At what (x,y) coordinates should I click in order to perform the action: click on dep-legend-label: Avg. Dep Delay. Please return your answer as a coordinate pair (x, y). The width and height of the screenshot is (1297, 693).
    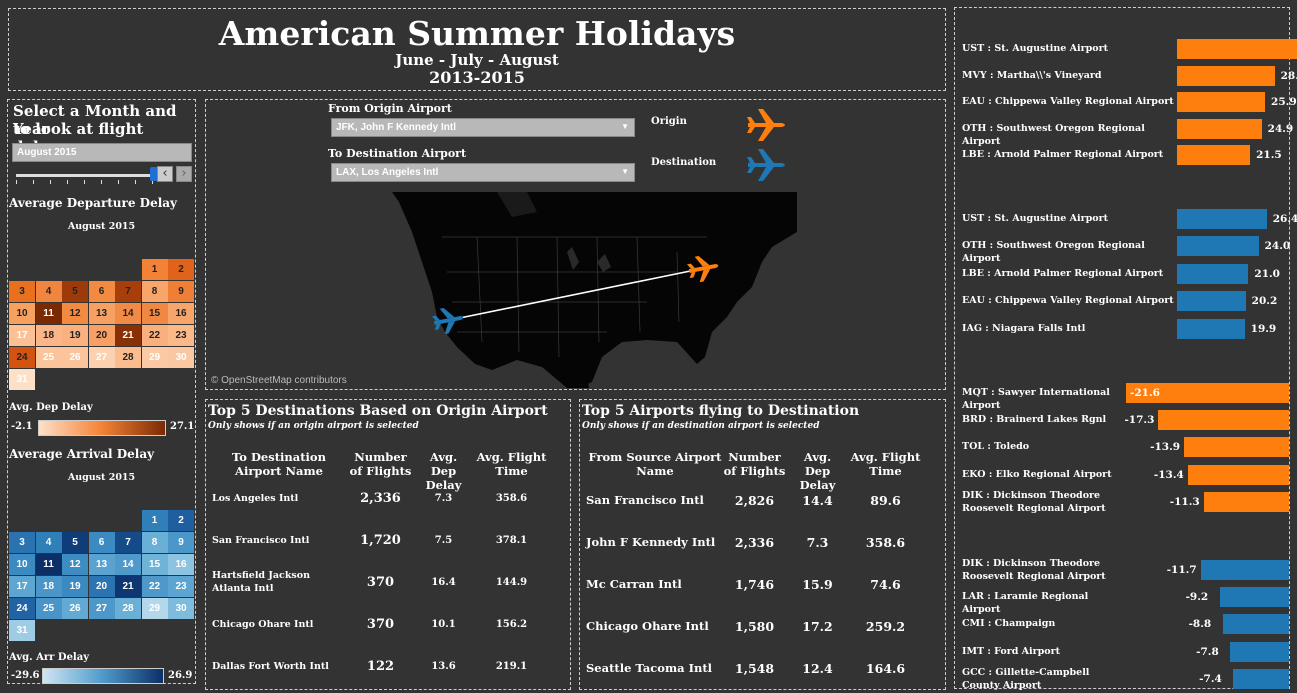
    Looking at the image, I should click on (51, 407).